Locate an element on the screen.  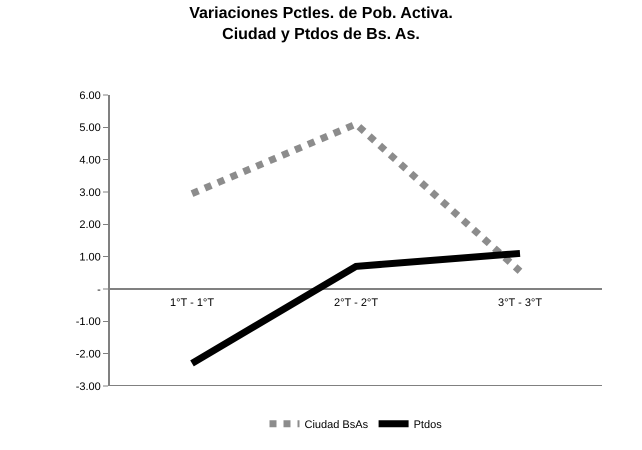
chart-title: Variaciones Pctles. de Pob. Activa. Ciudad y Ptdos de Bs. As. is located at coordinates (321, 24).